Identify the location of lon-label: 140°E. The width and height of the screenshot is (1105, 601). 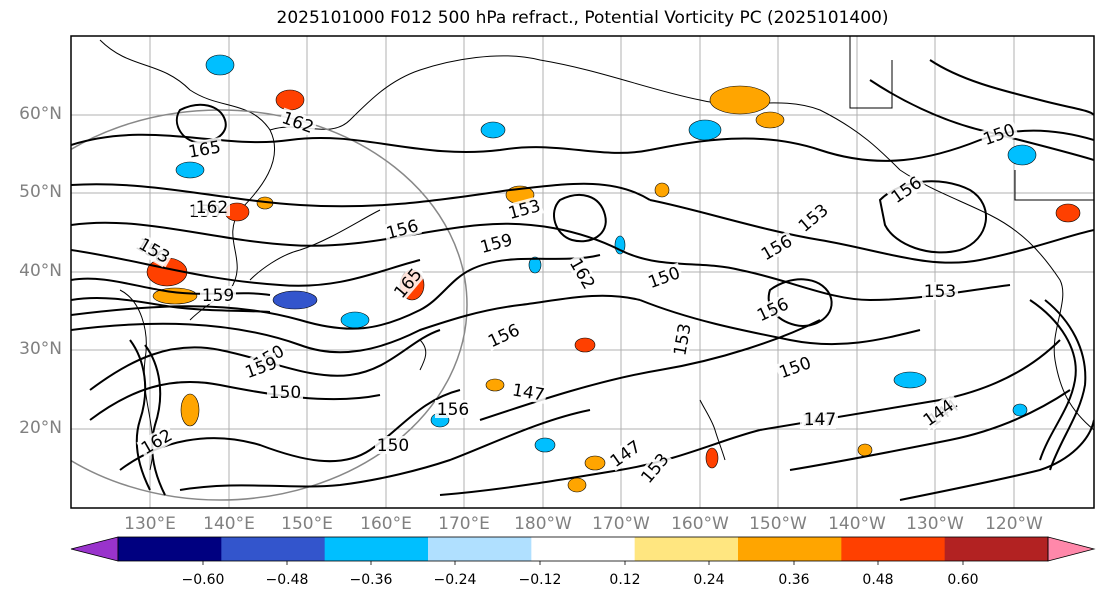
(229, 524).